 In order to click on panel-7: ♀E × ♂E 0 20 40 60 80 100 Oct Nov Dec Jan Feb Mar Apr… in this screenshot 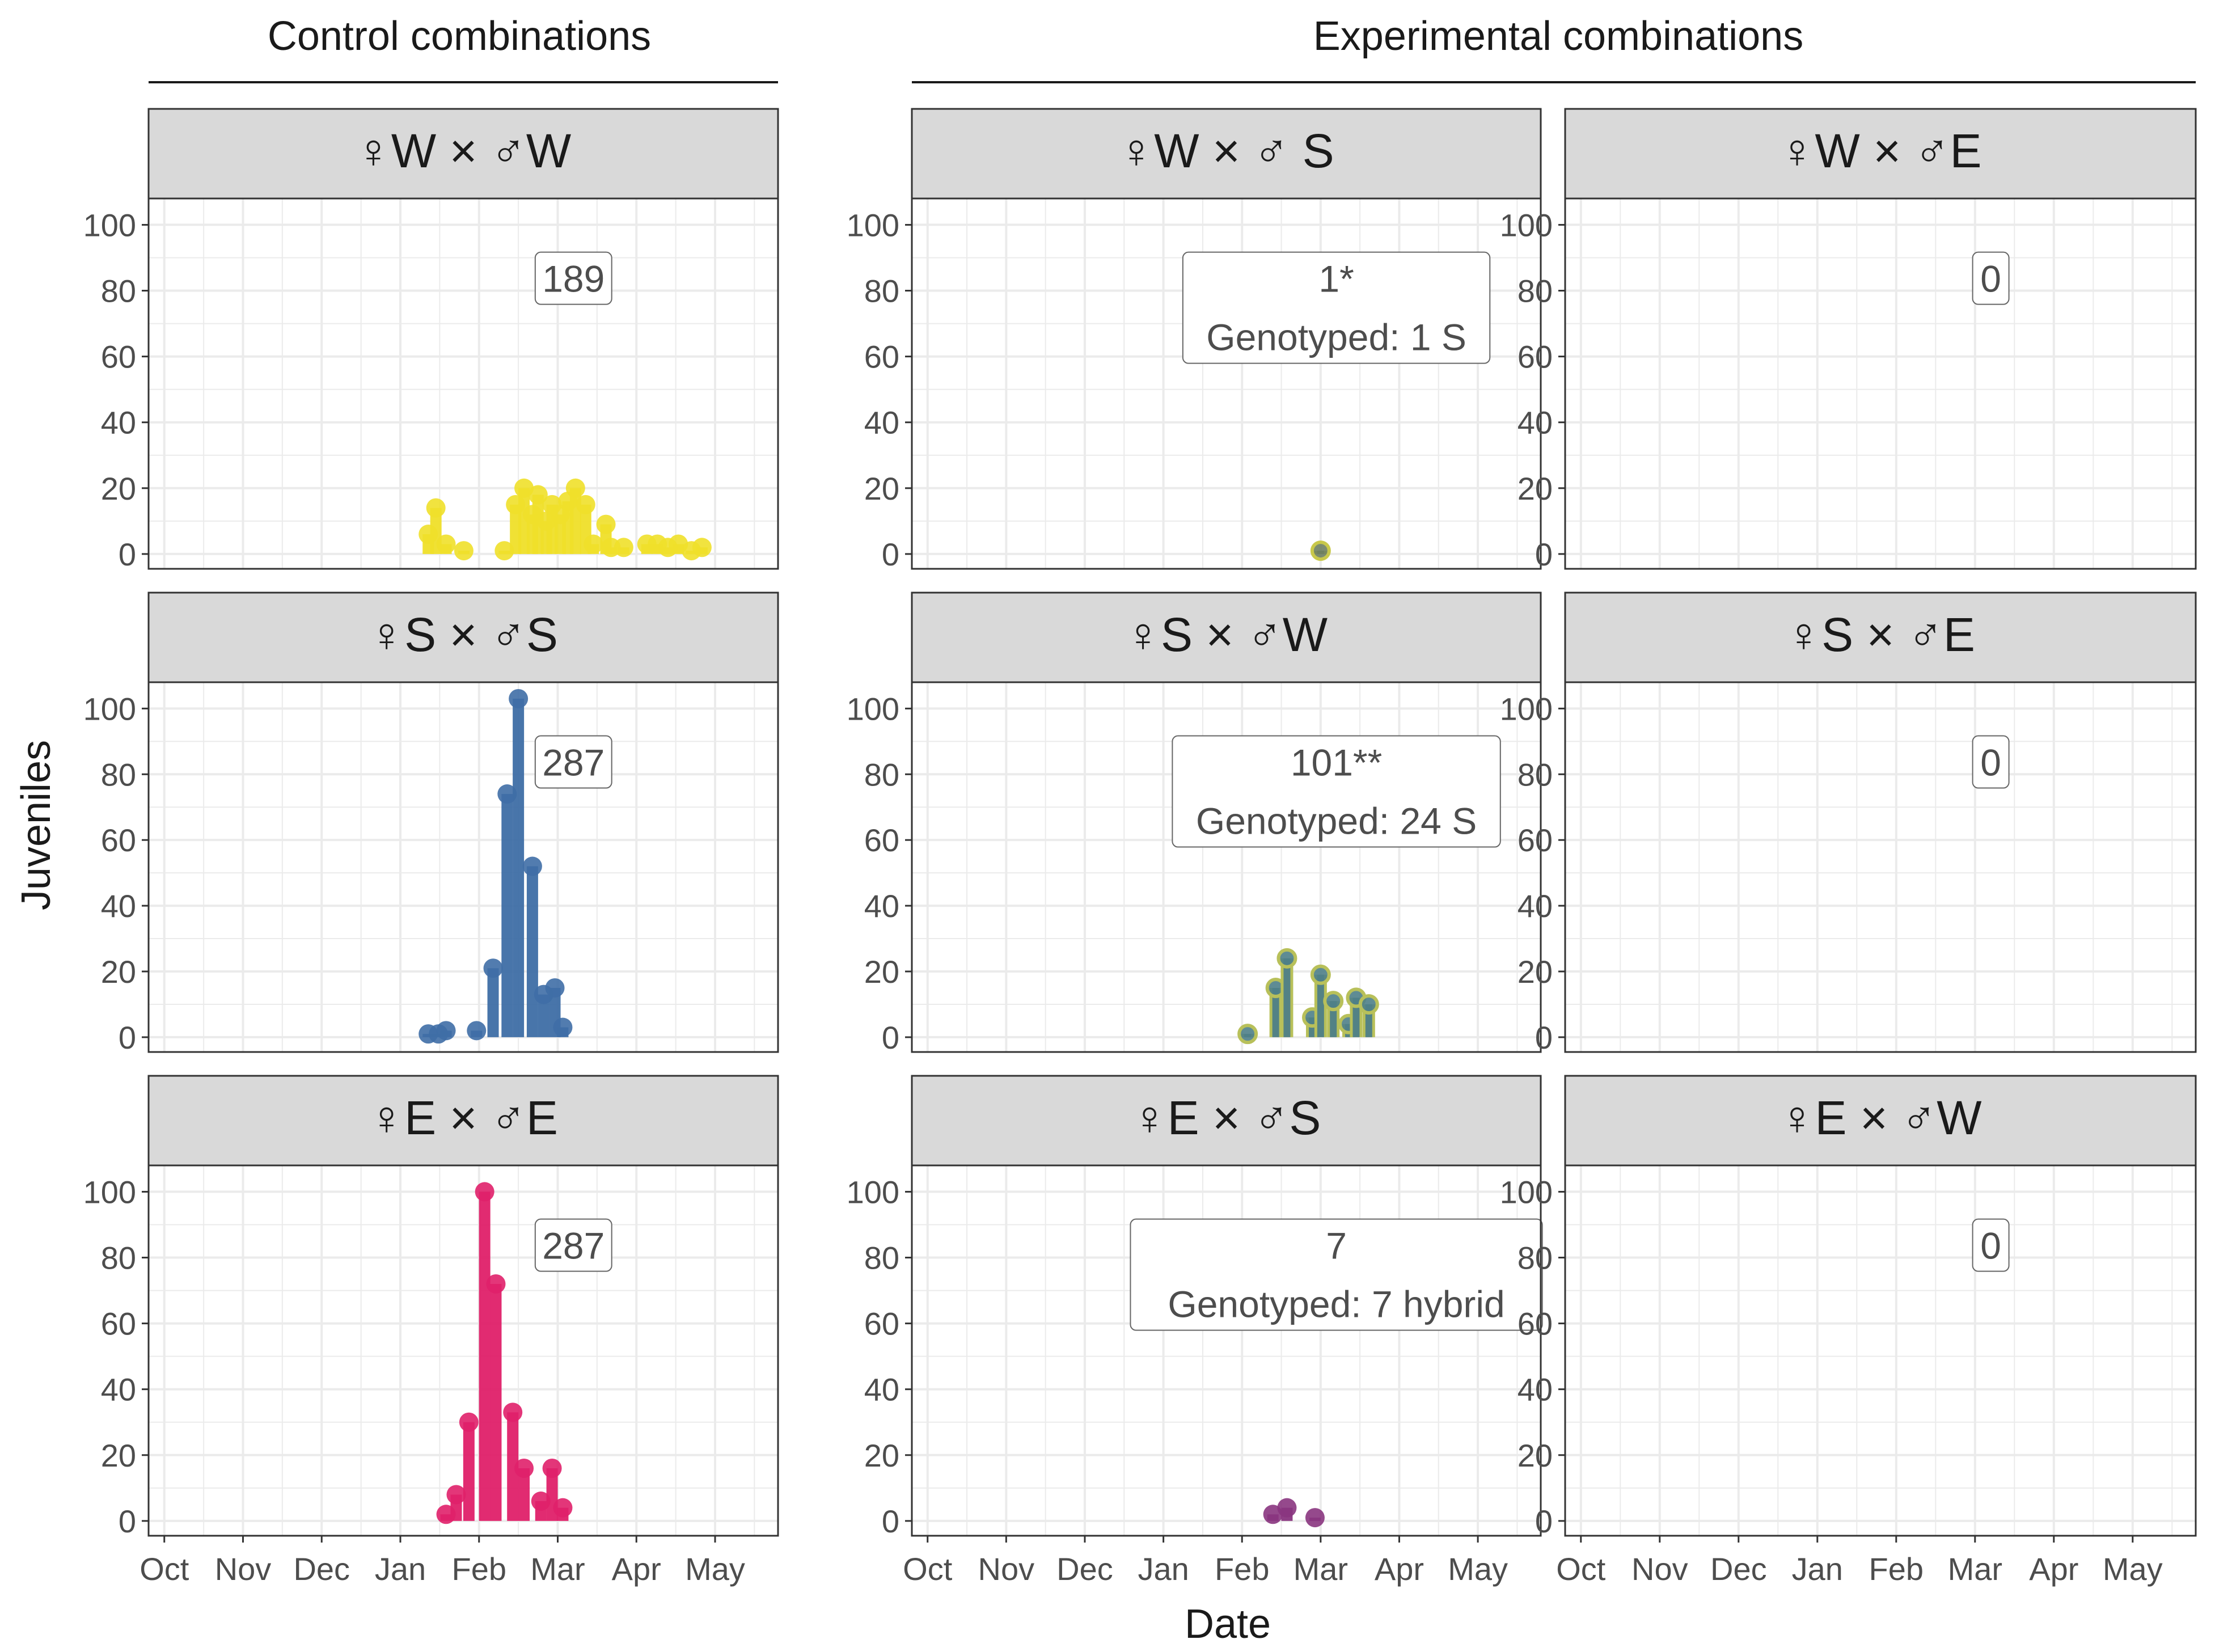, I will do `click(431, 1331)`.